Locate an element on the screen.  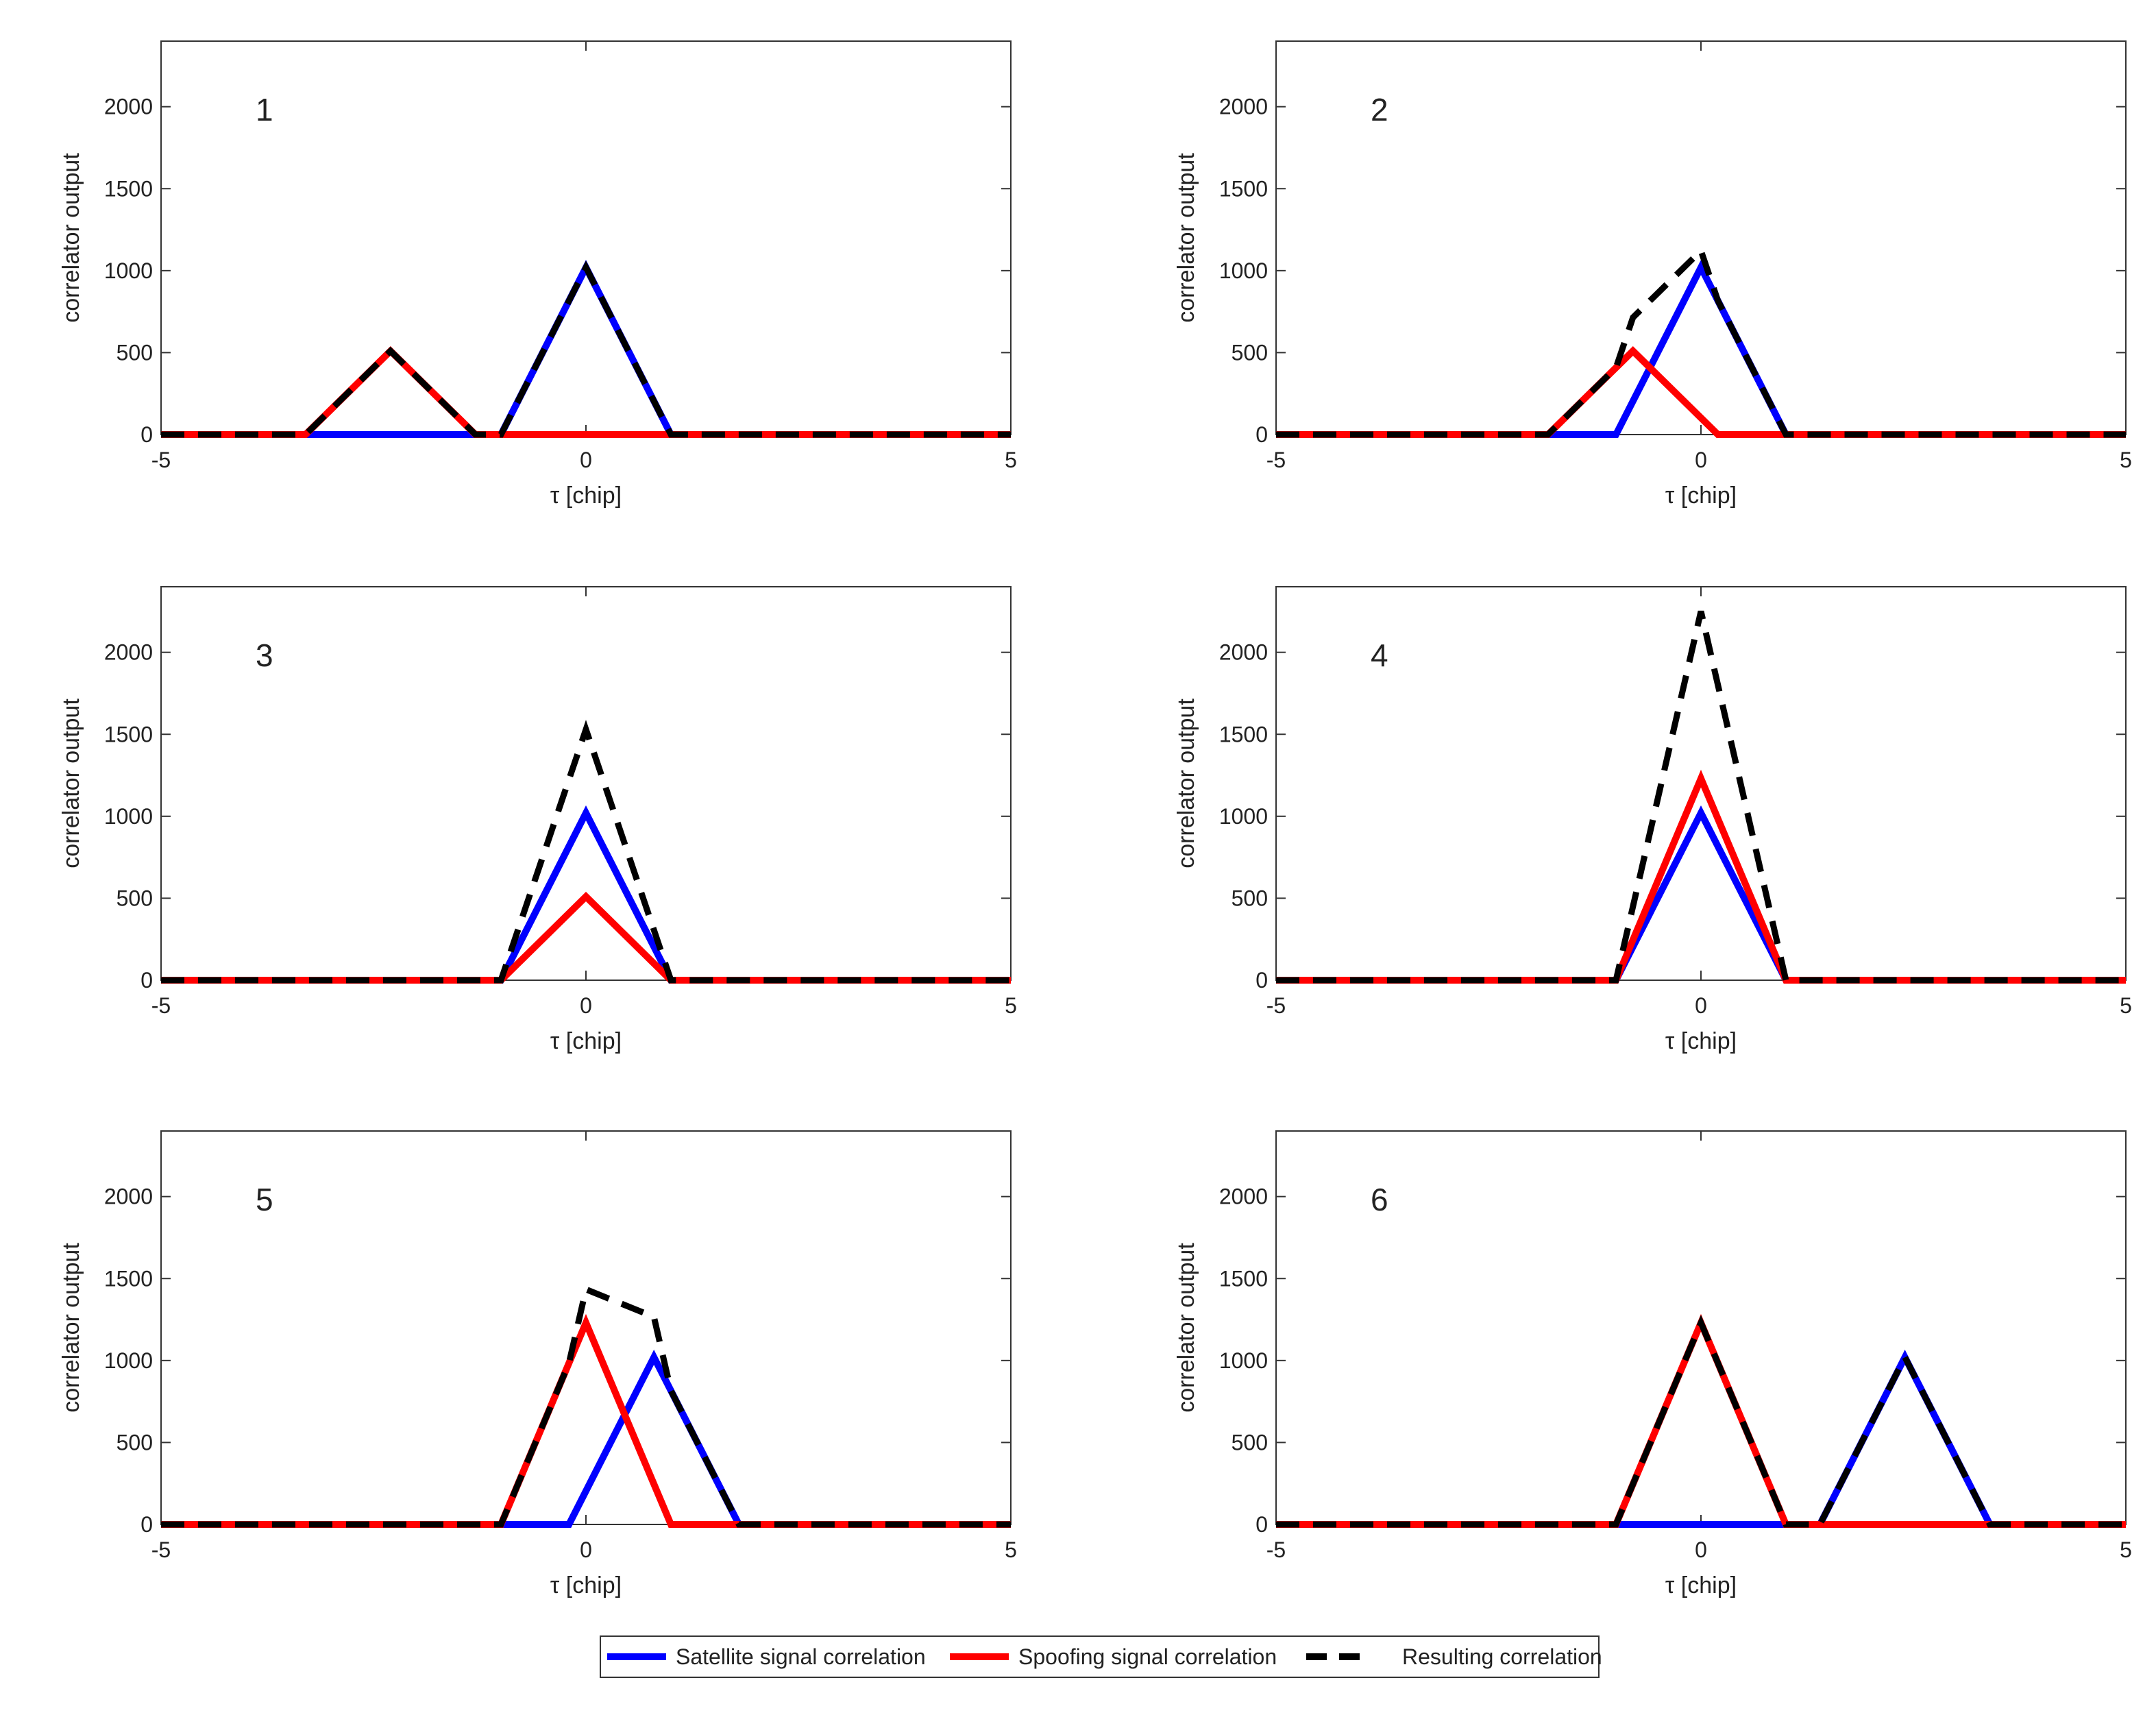
legend-label: Satellite signal correlation is located at coordinates (801, 1656).